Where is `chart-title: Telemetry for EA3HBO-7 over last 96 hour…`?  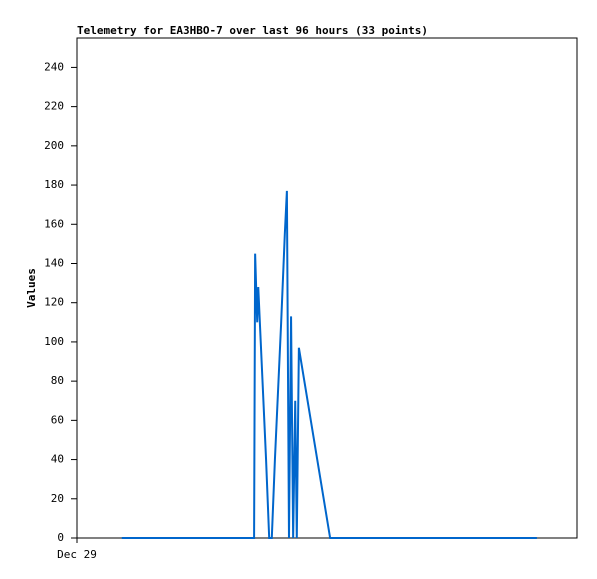
chart-title: Telemetry for EA3HBO-7 over last 96 hour… is located at coordinates (252, 30).